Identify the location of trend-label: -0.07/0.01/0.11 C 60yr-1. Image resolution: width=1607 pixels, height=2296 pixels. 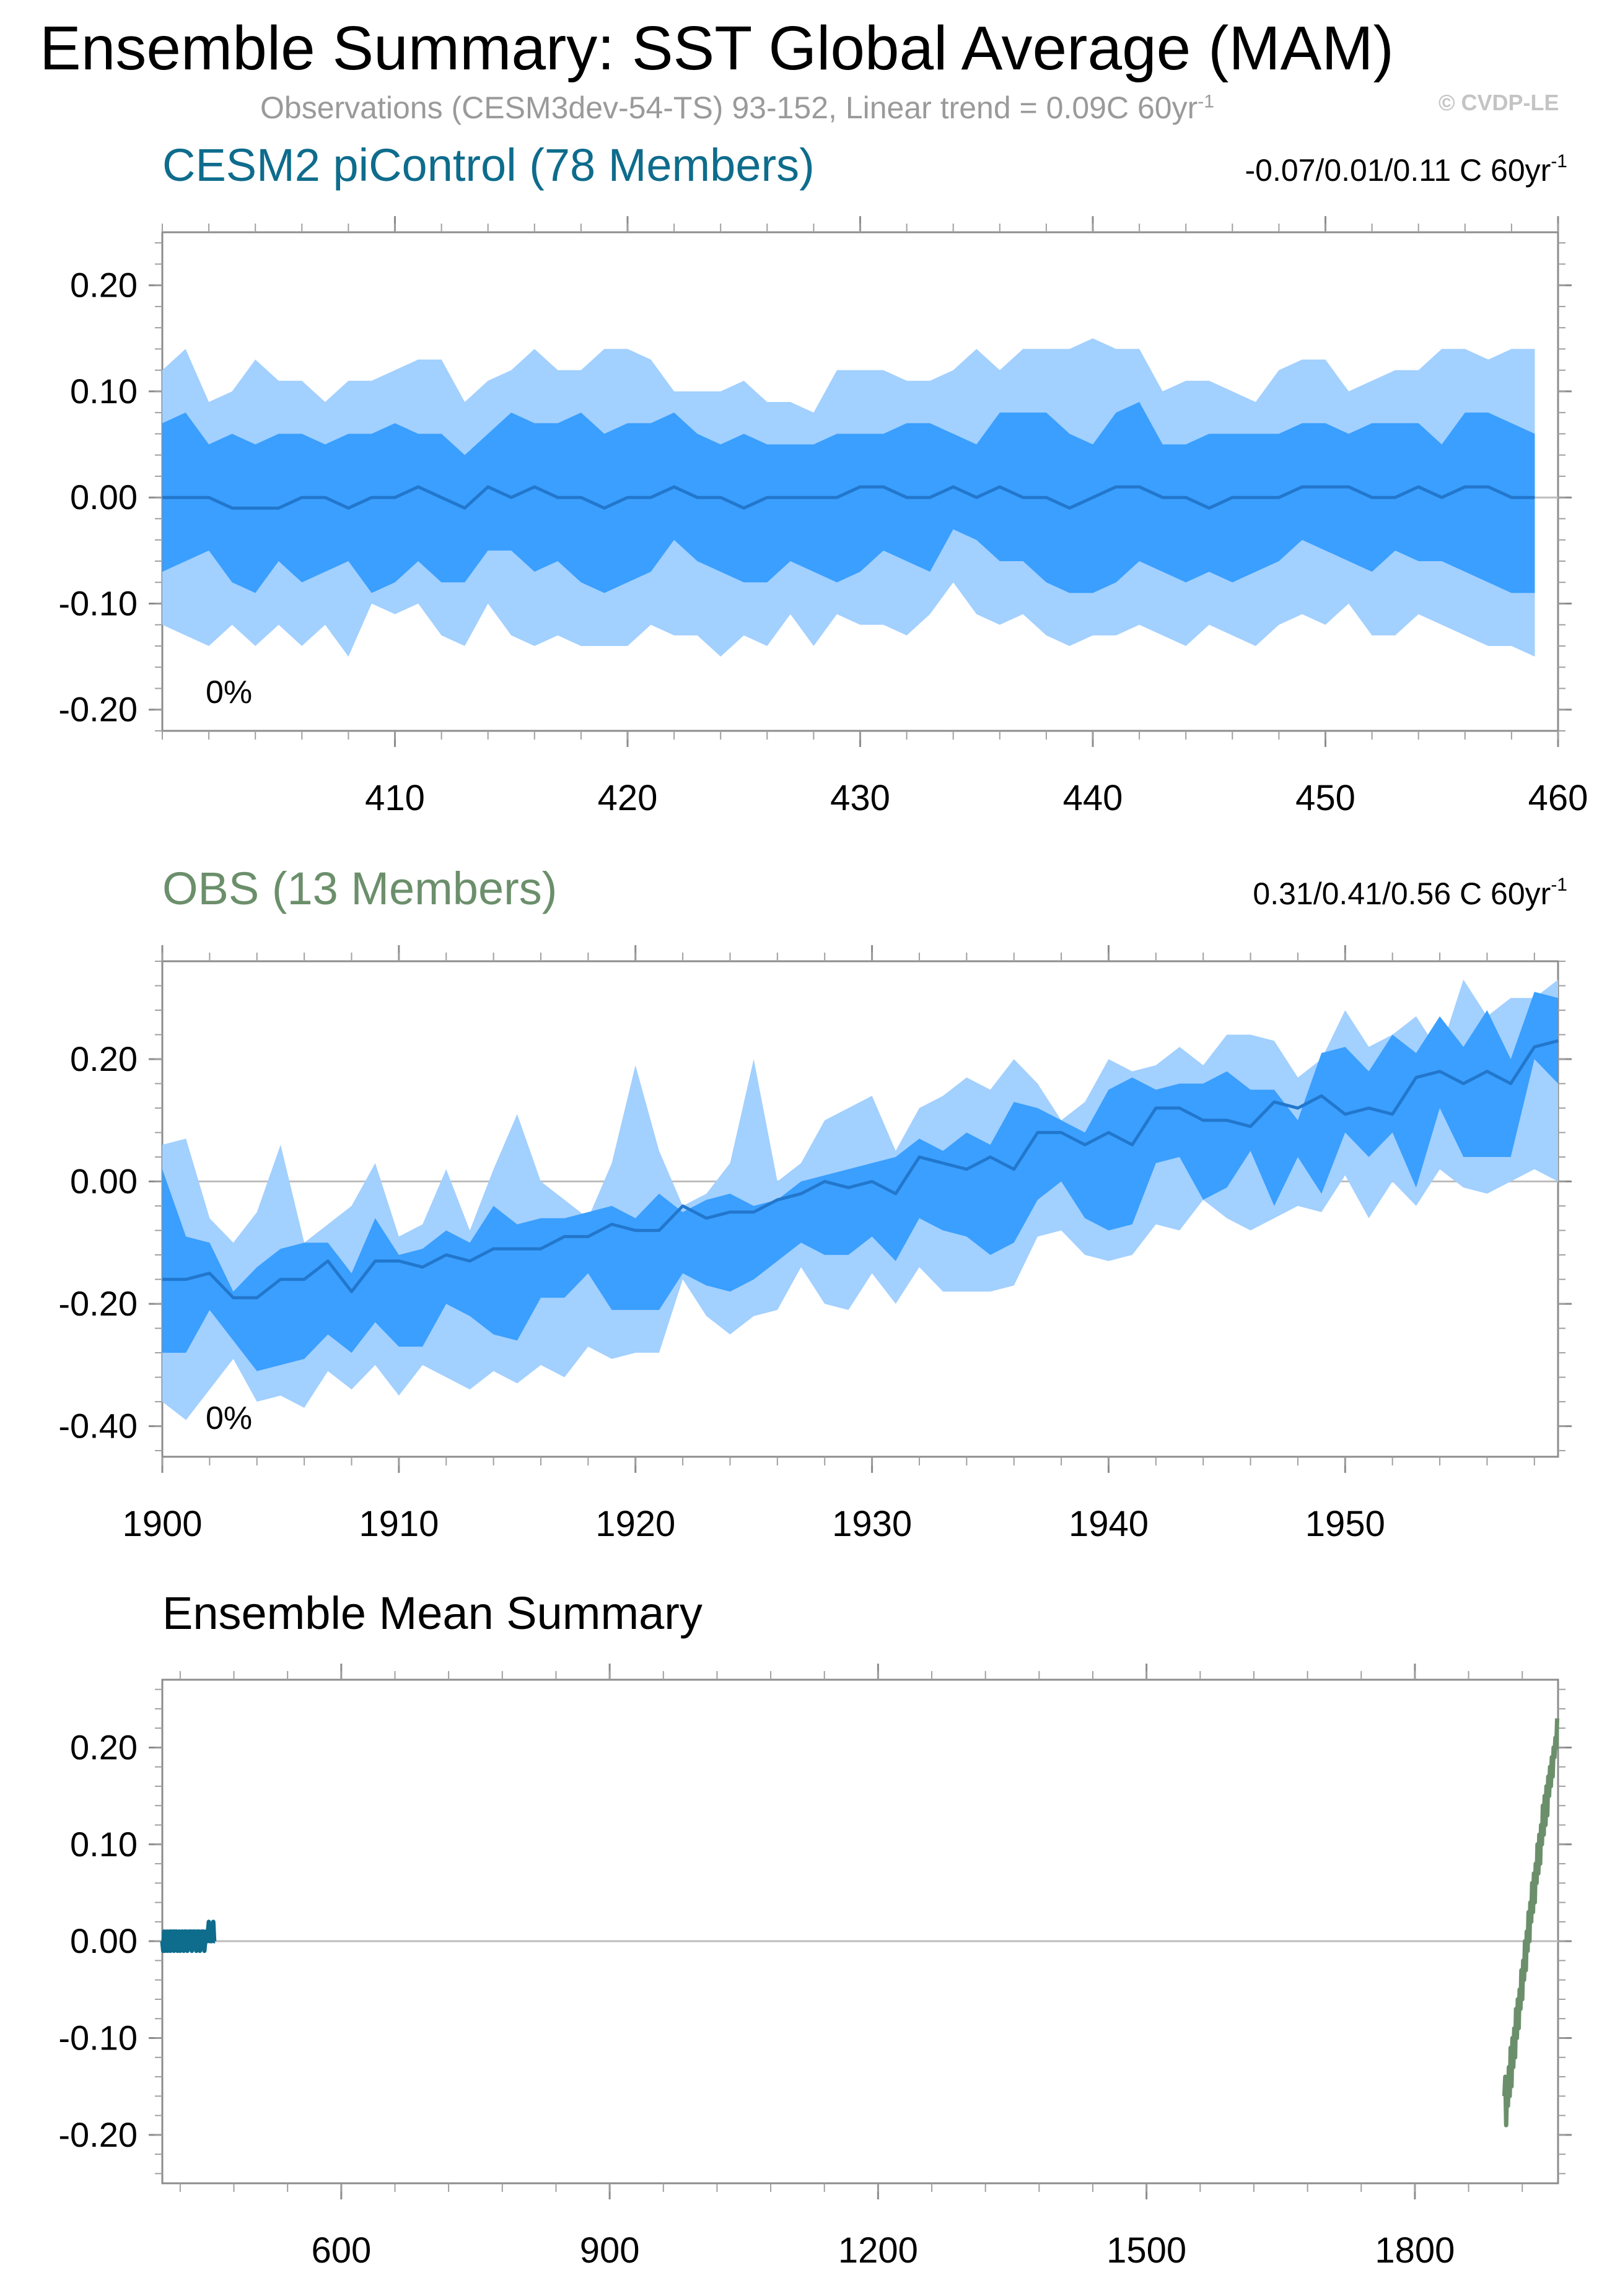
(1406, 169).